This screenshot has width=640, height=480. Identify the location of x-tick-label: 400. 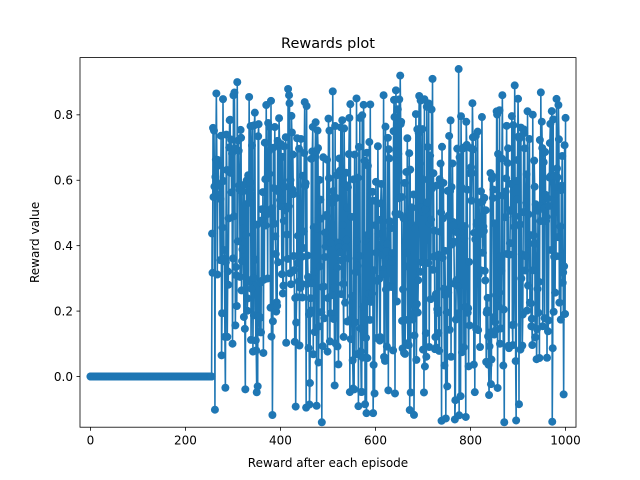
(280, 441).